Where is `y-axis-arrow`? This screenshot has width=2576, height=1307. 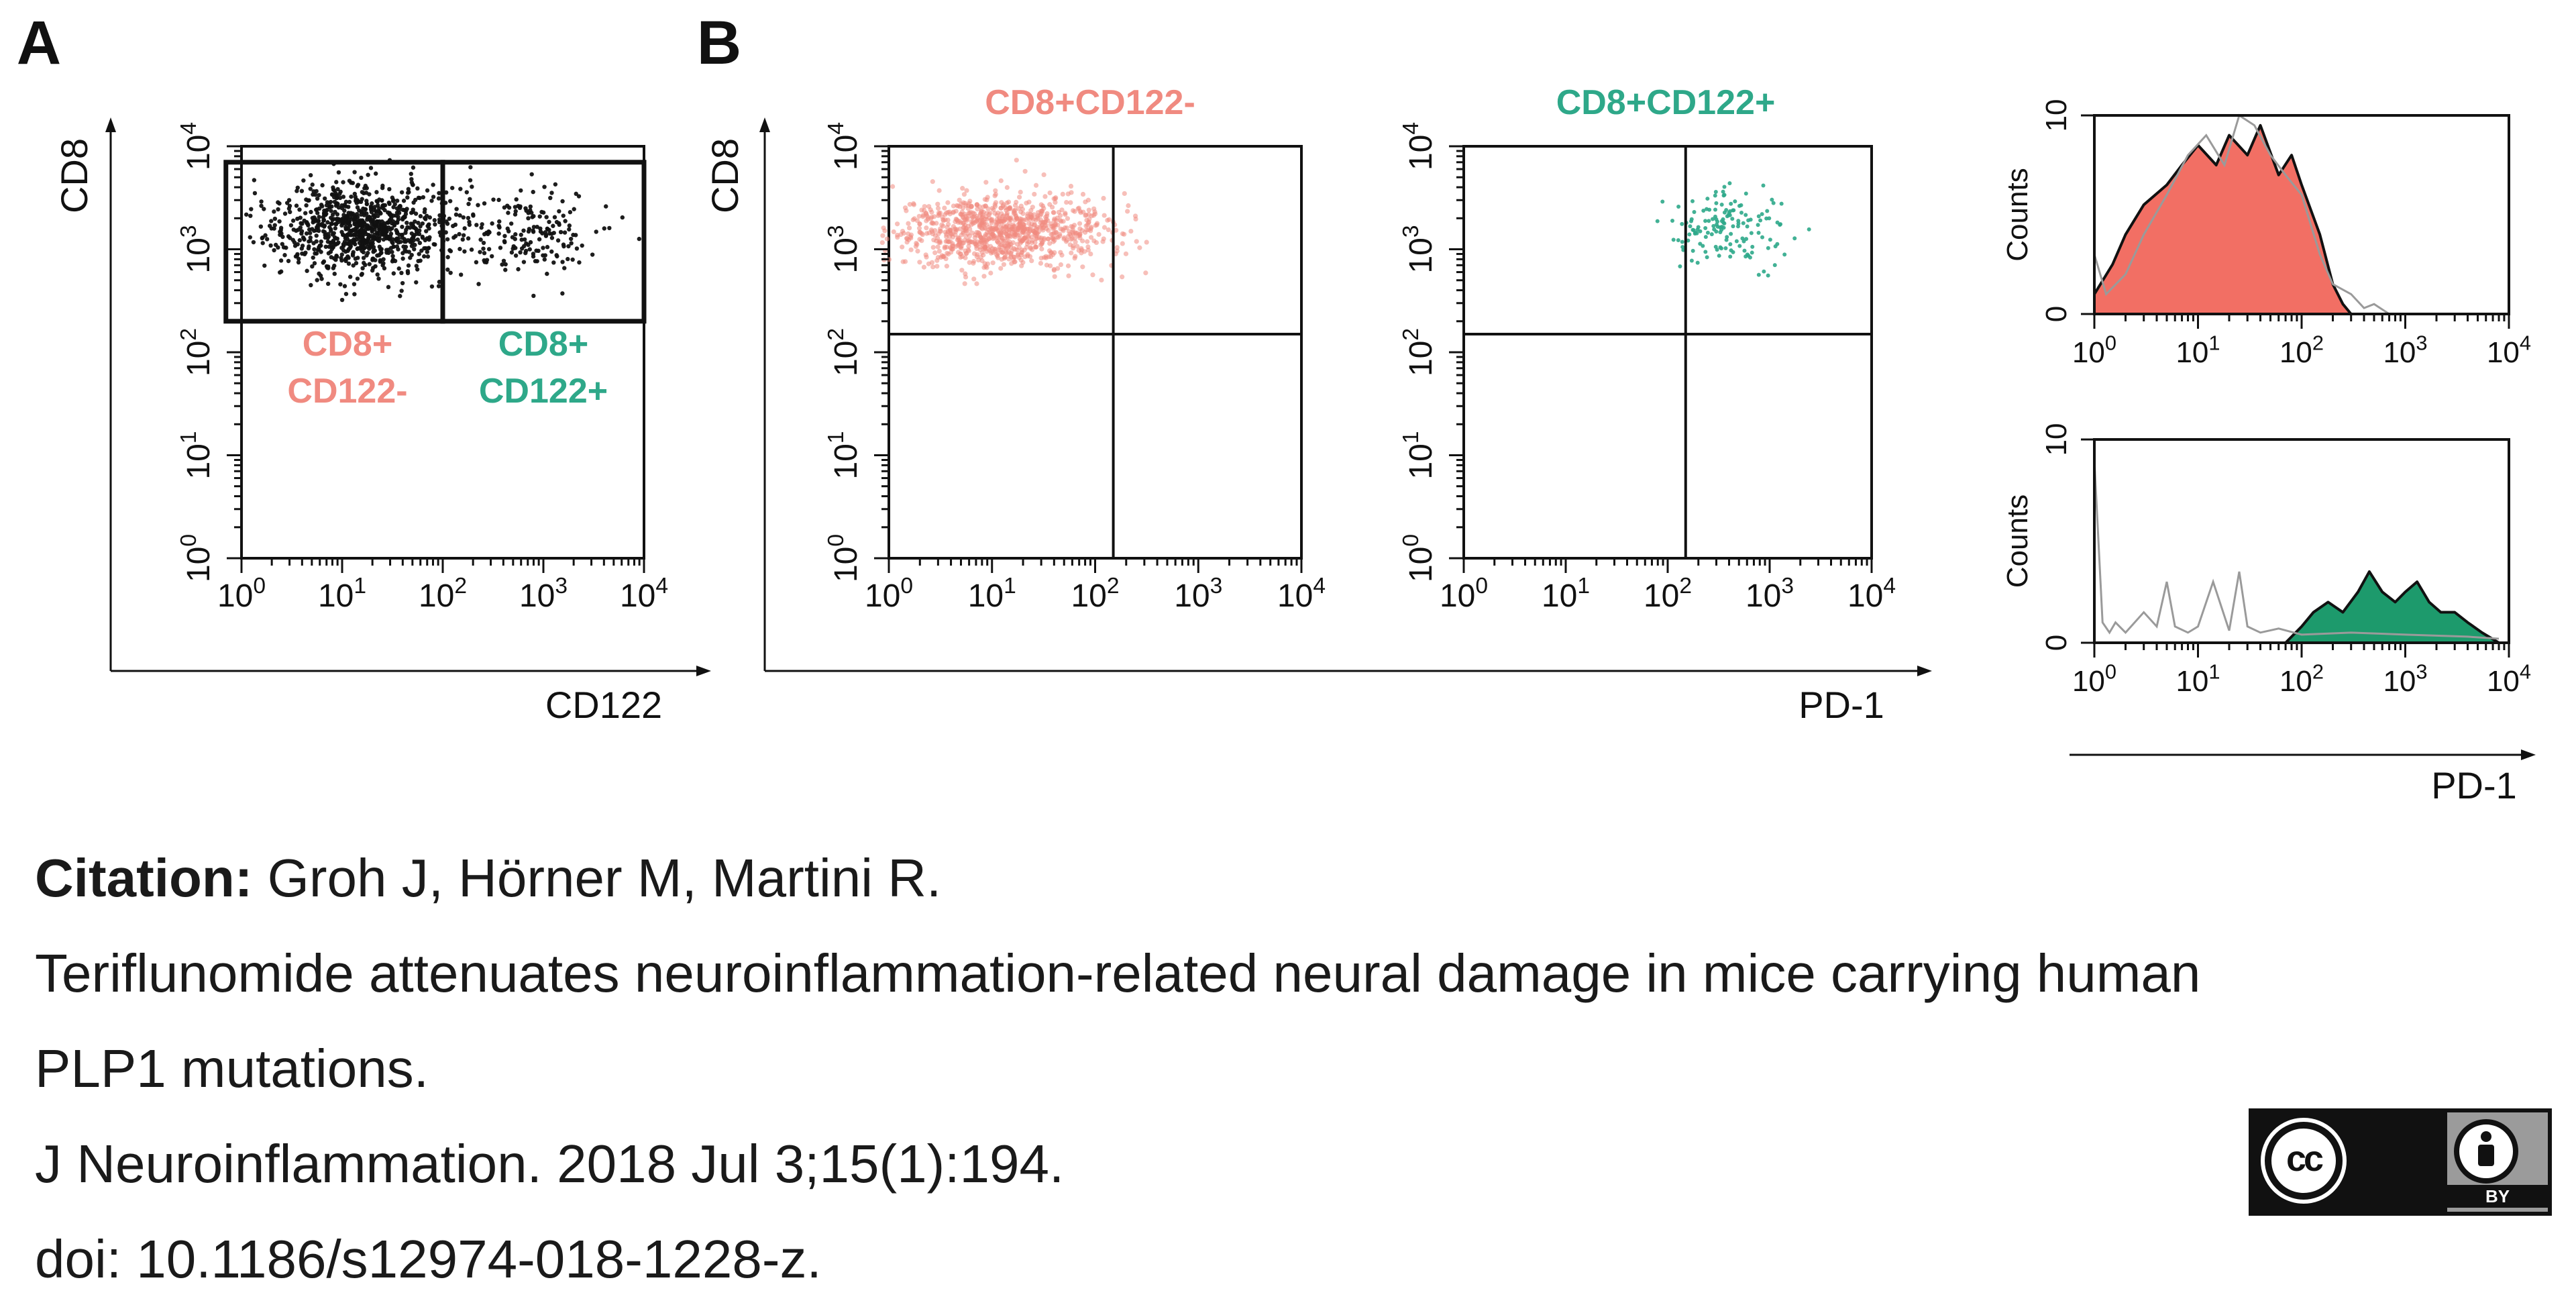
y-axis-arrow is located at coordinates (110, 124).